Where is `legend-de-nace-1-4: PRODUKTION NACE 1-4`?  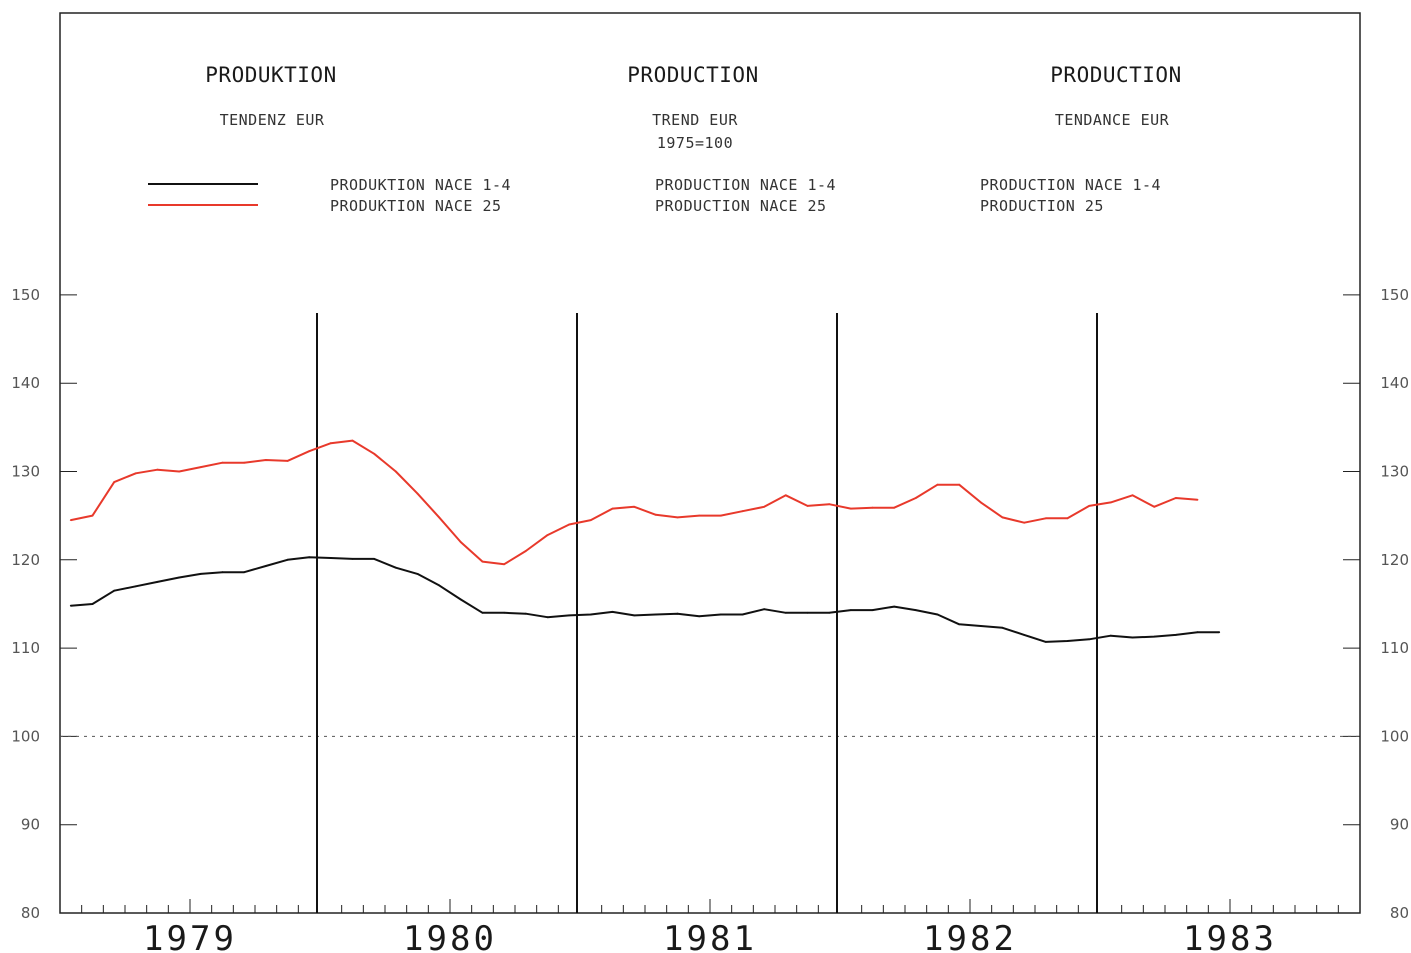
legend-de-nace-1-4: PRODUKTION NACE 1-4 is located at coordinates (420, 185).